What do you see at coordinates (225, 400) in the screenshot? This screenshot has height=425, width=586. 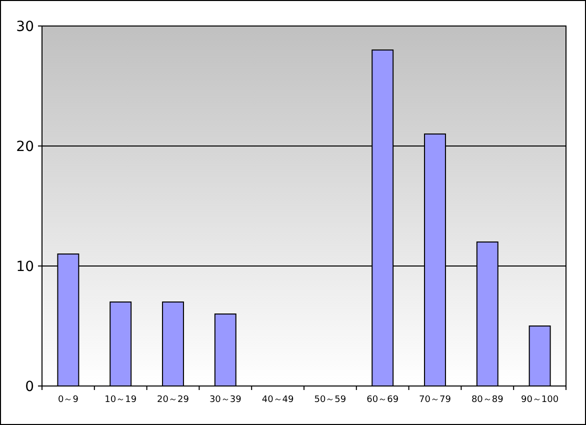 I see `x-tick-label: 30～39` at bounding box center [225, 400].